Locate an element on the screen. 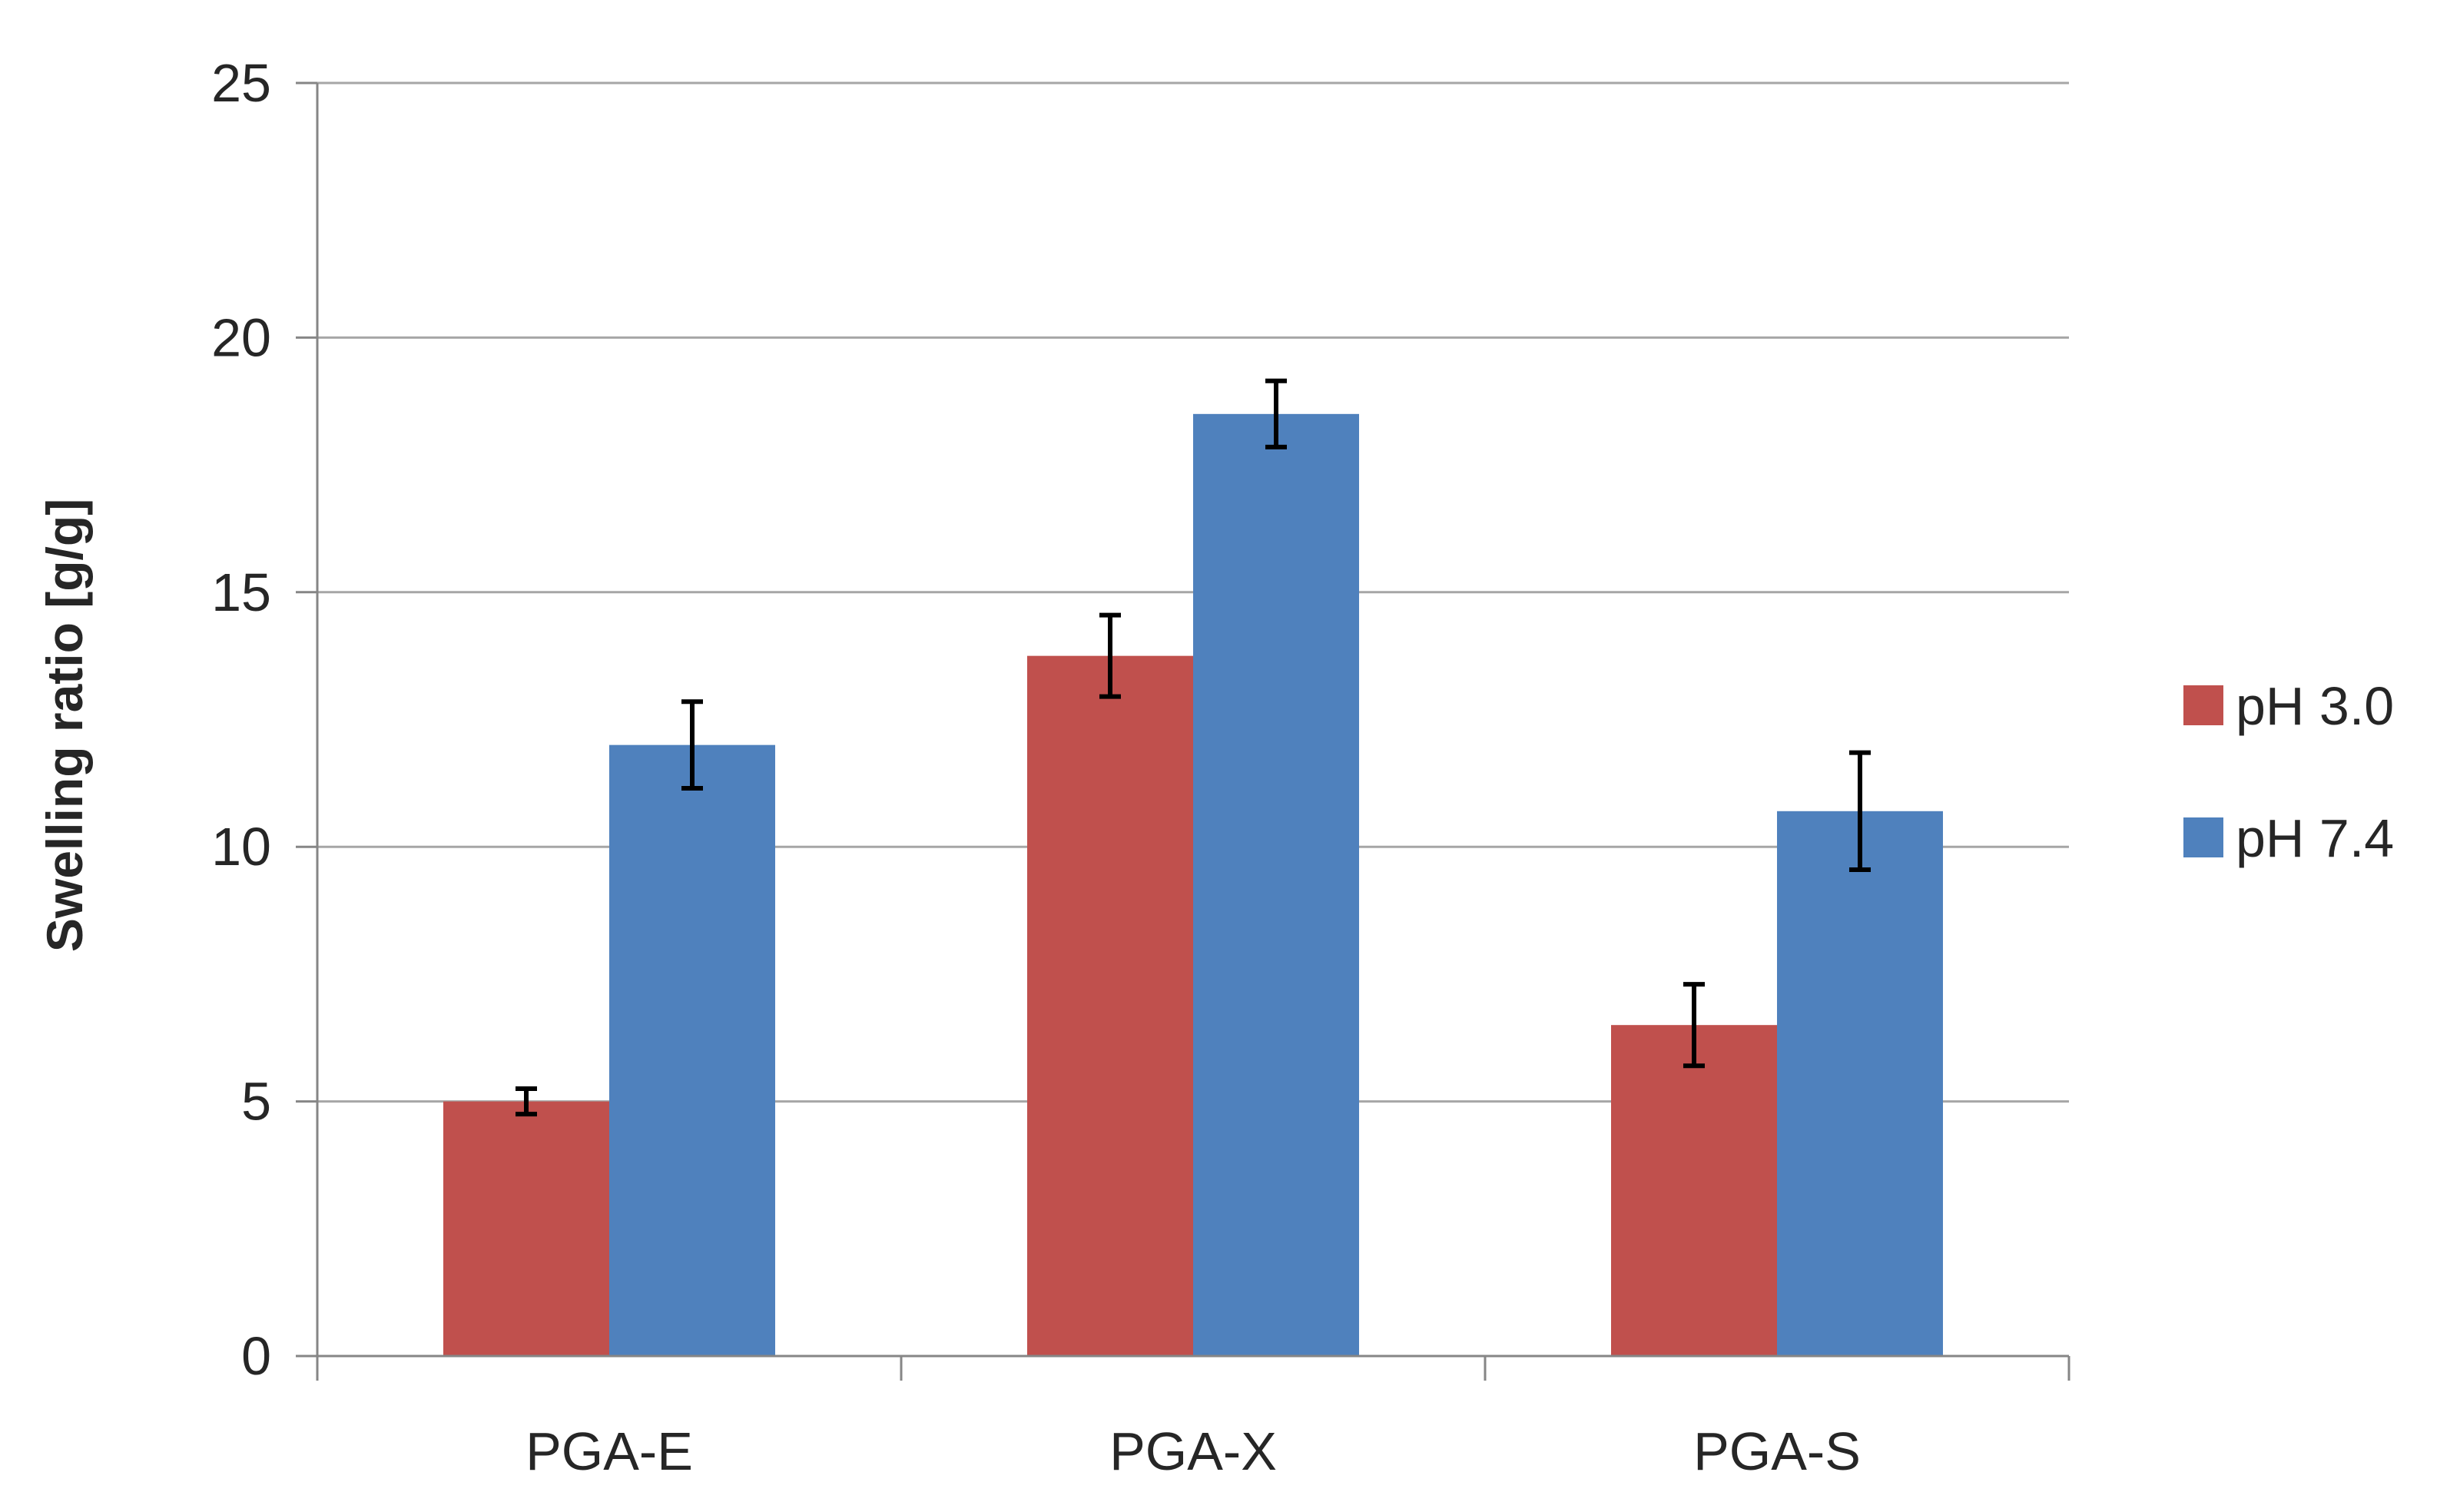 The height and width of the screenshot is (1512, 2460). y-axis-title: Swelling ratio [g/g] is located at coordinates (64, 725).